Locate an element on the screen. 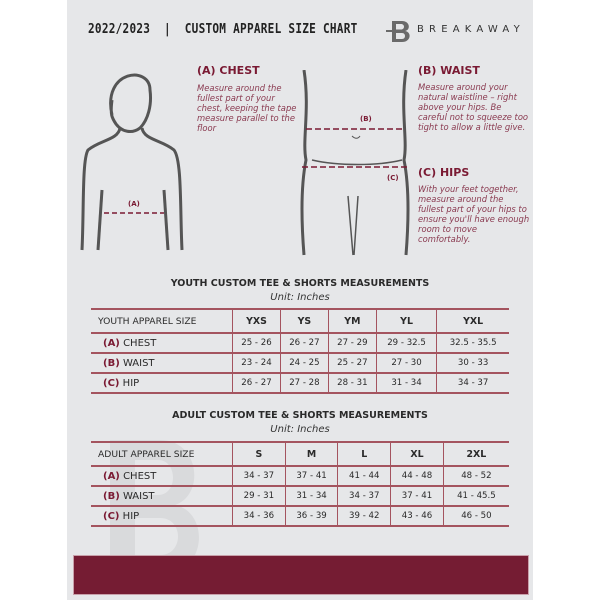 This screenshot has width=600, height=600. table-cell: 32.5 - 35.5 is located at coordinates (472, 343).